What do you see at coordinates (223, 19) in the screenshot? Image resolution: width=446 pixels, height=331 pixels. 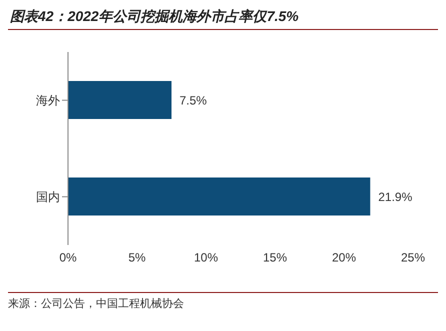 I see `chart-title: 图表42：2022年公司挖掘机海外市占率仅7.5%` at bounding box center [223, 19].